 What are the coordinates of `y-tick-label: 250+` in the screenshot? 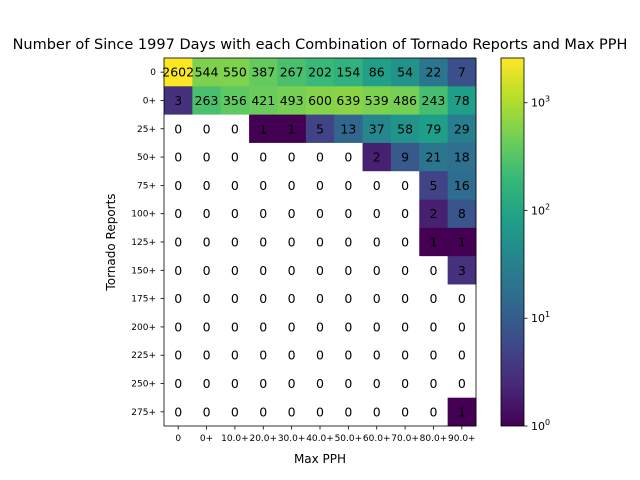 It's located at (143, 385).